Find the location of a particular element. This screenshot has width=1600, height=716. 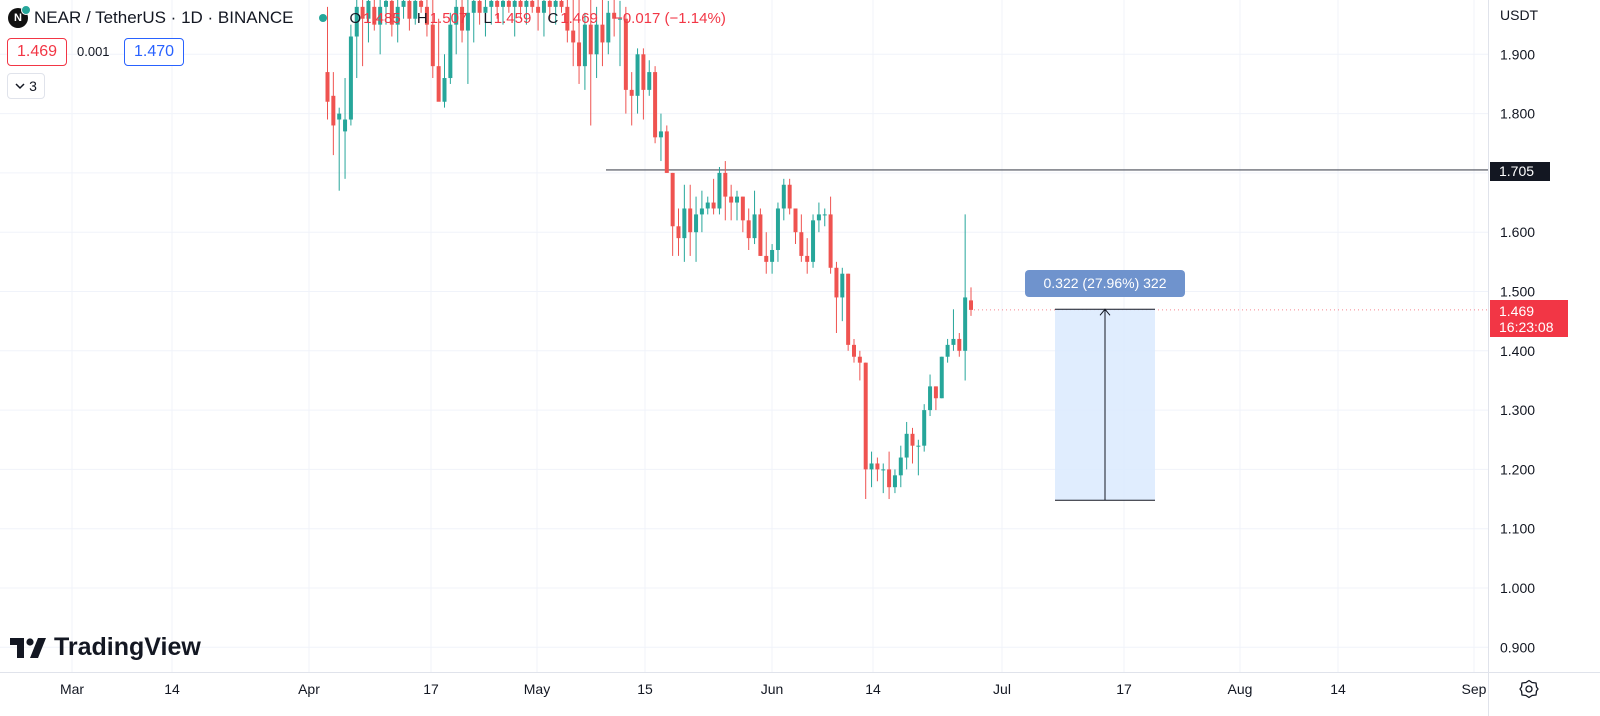

price-tick-label: 1.000 is located at coordinates (1517, 588).